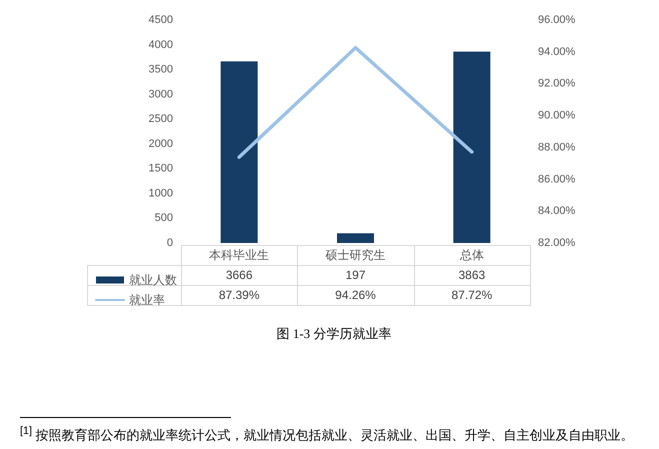  Describe the element at coordinates (160, 70) in the screenshot. I see `y-tick-label: 3500` at that location.